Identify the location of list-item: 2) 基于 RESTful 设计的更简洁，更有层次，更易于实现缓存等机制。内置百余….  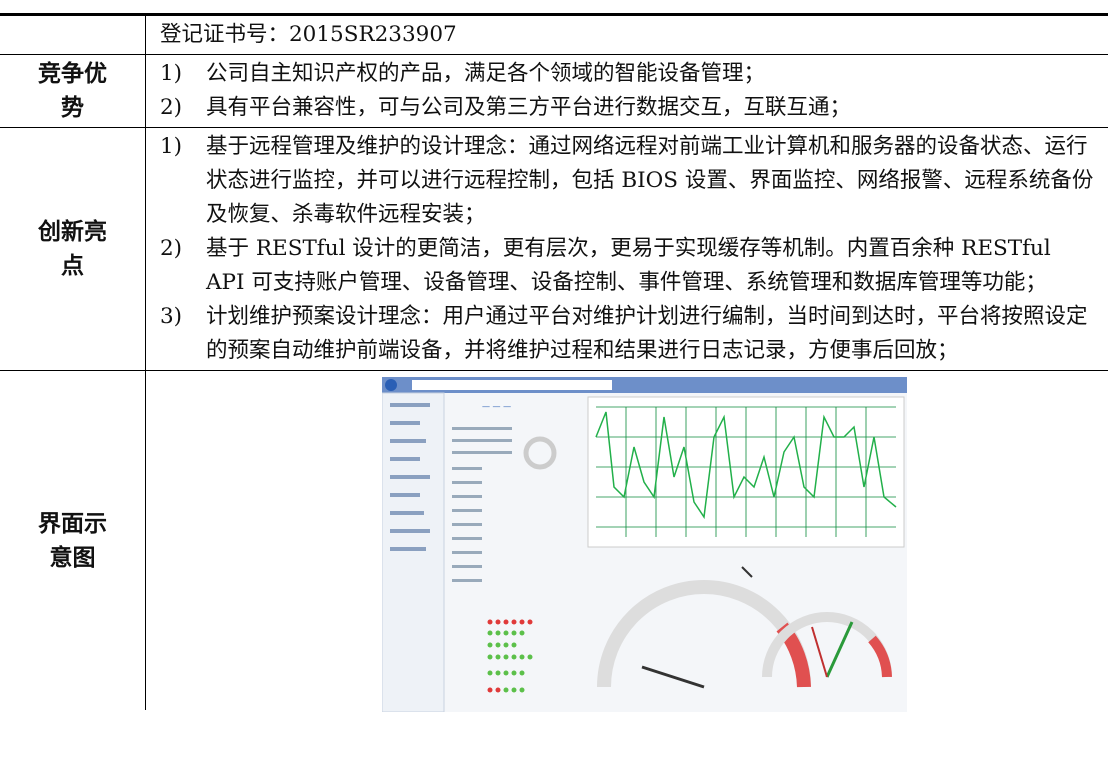
(628, 266).